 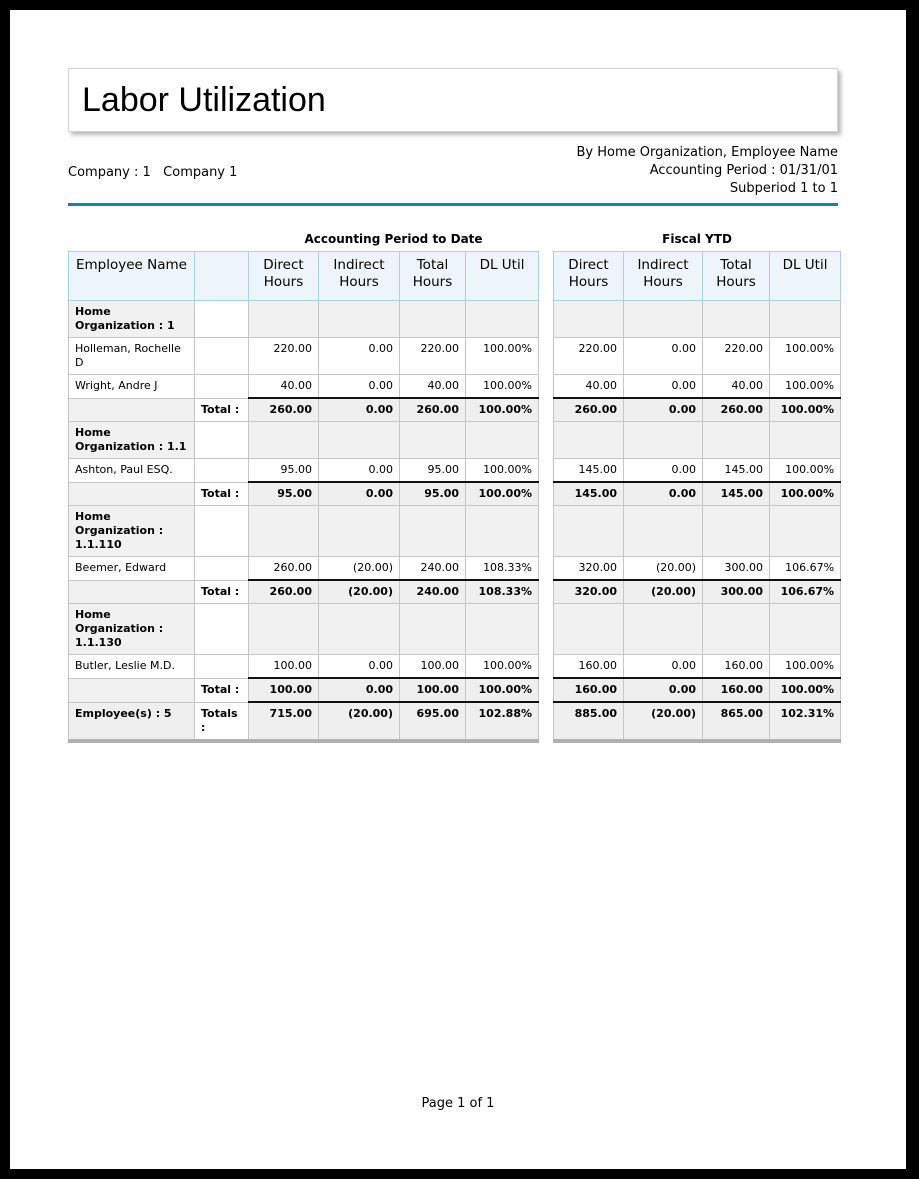 I want to click on org-label-cell: Home Organization : 1.1.130, so click(x=131, y=629).